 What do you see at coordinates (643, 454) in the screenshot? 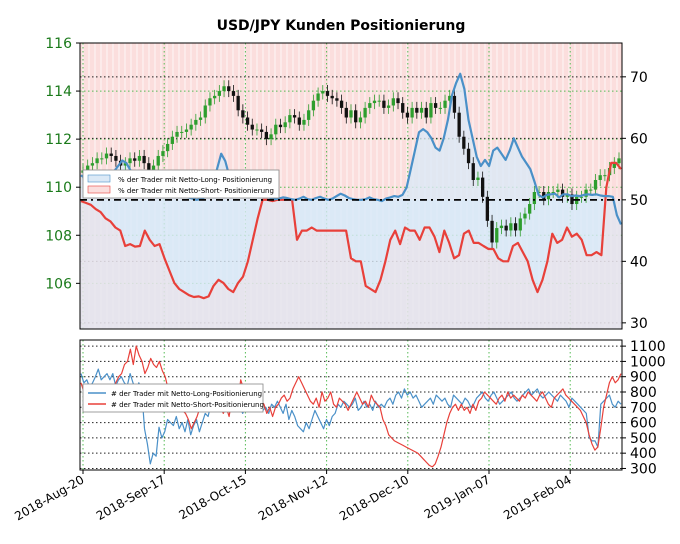
I see `bottom-axis-tick-label: 400` at bounding box center [643, 454].